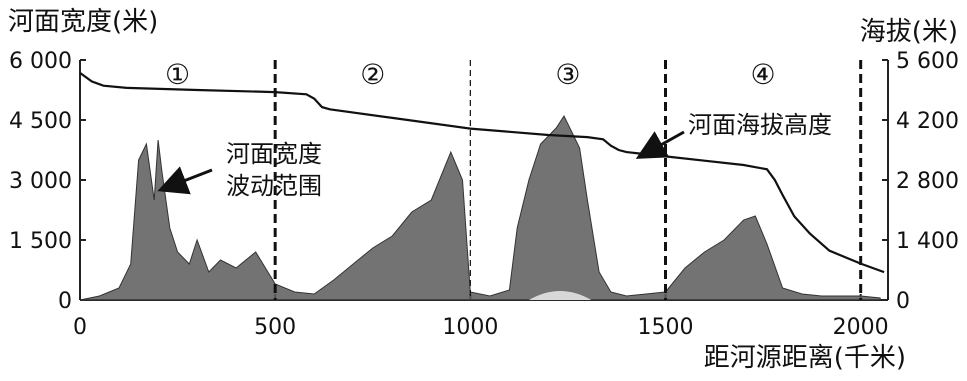 This screenshot has height=381, width=967. I want to click on x-axis-title: 距河源距离(千米), so click(805, 358).